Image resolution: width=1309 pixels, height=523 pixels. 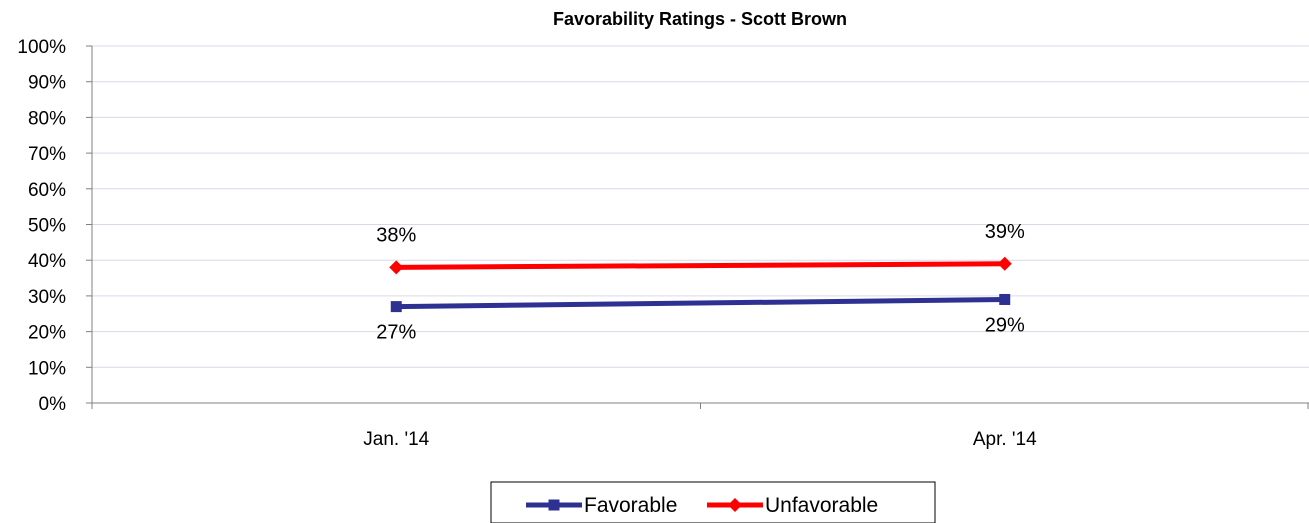 I want to click on legend-label: Unfavorable, so click(x=821, y=505).